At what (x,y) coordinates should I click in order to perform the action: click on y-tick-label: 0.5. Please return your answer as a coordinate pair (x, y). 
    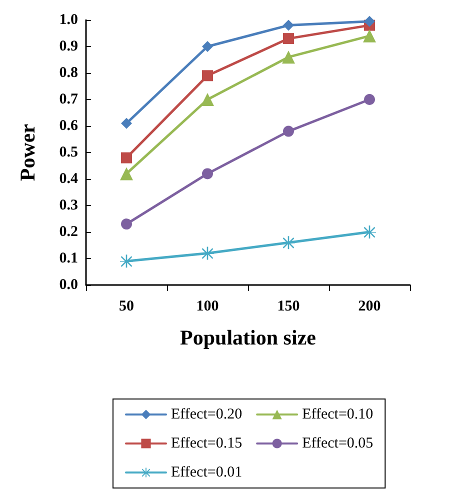
    Looking at the image, I should click on (68, 152).